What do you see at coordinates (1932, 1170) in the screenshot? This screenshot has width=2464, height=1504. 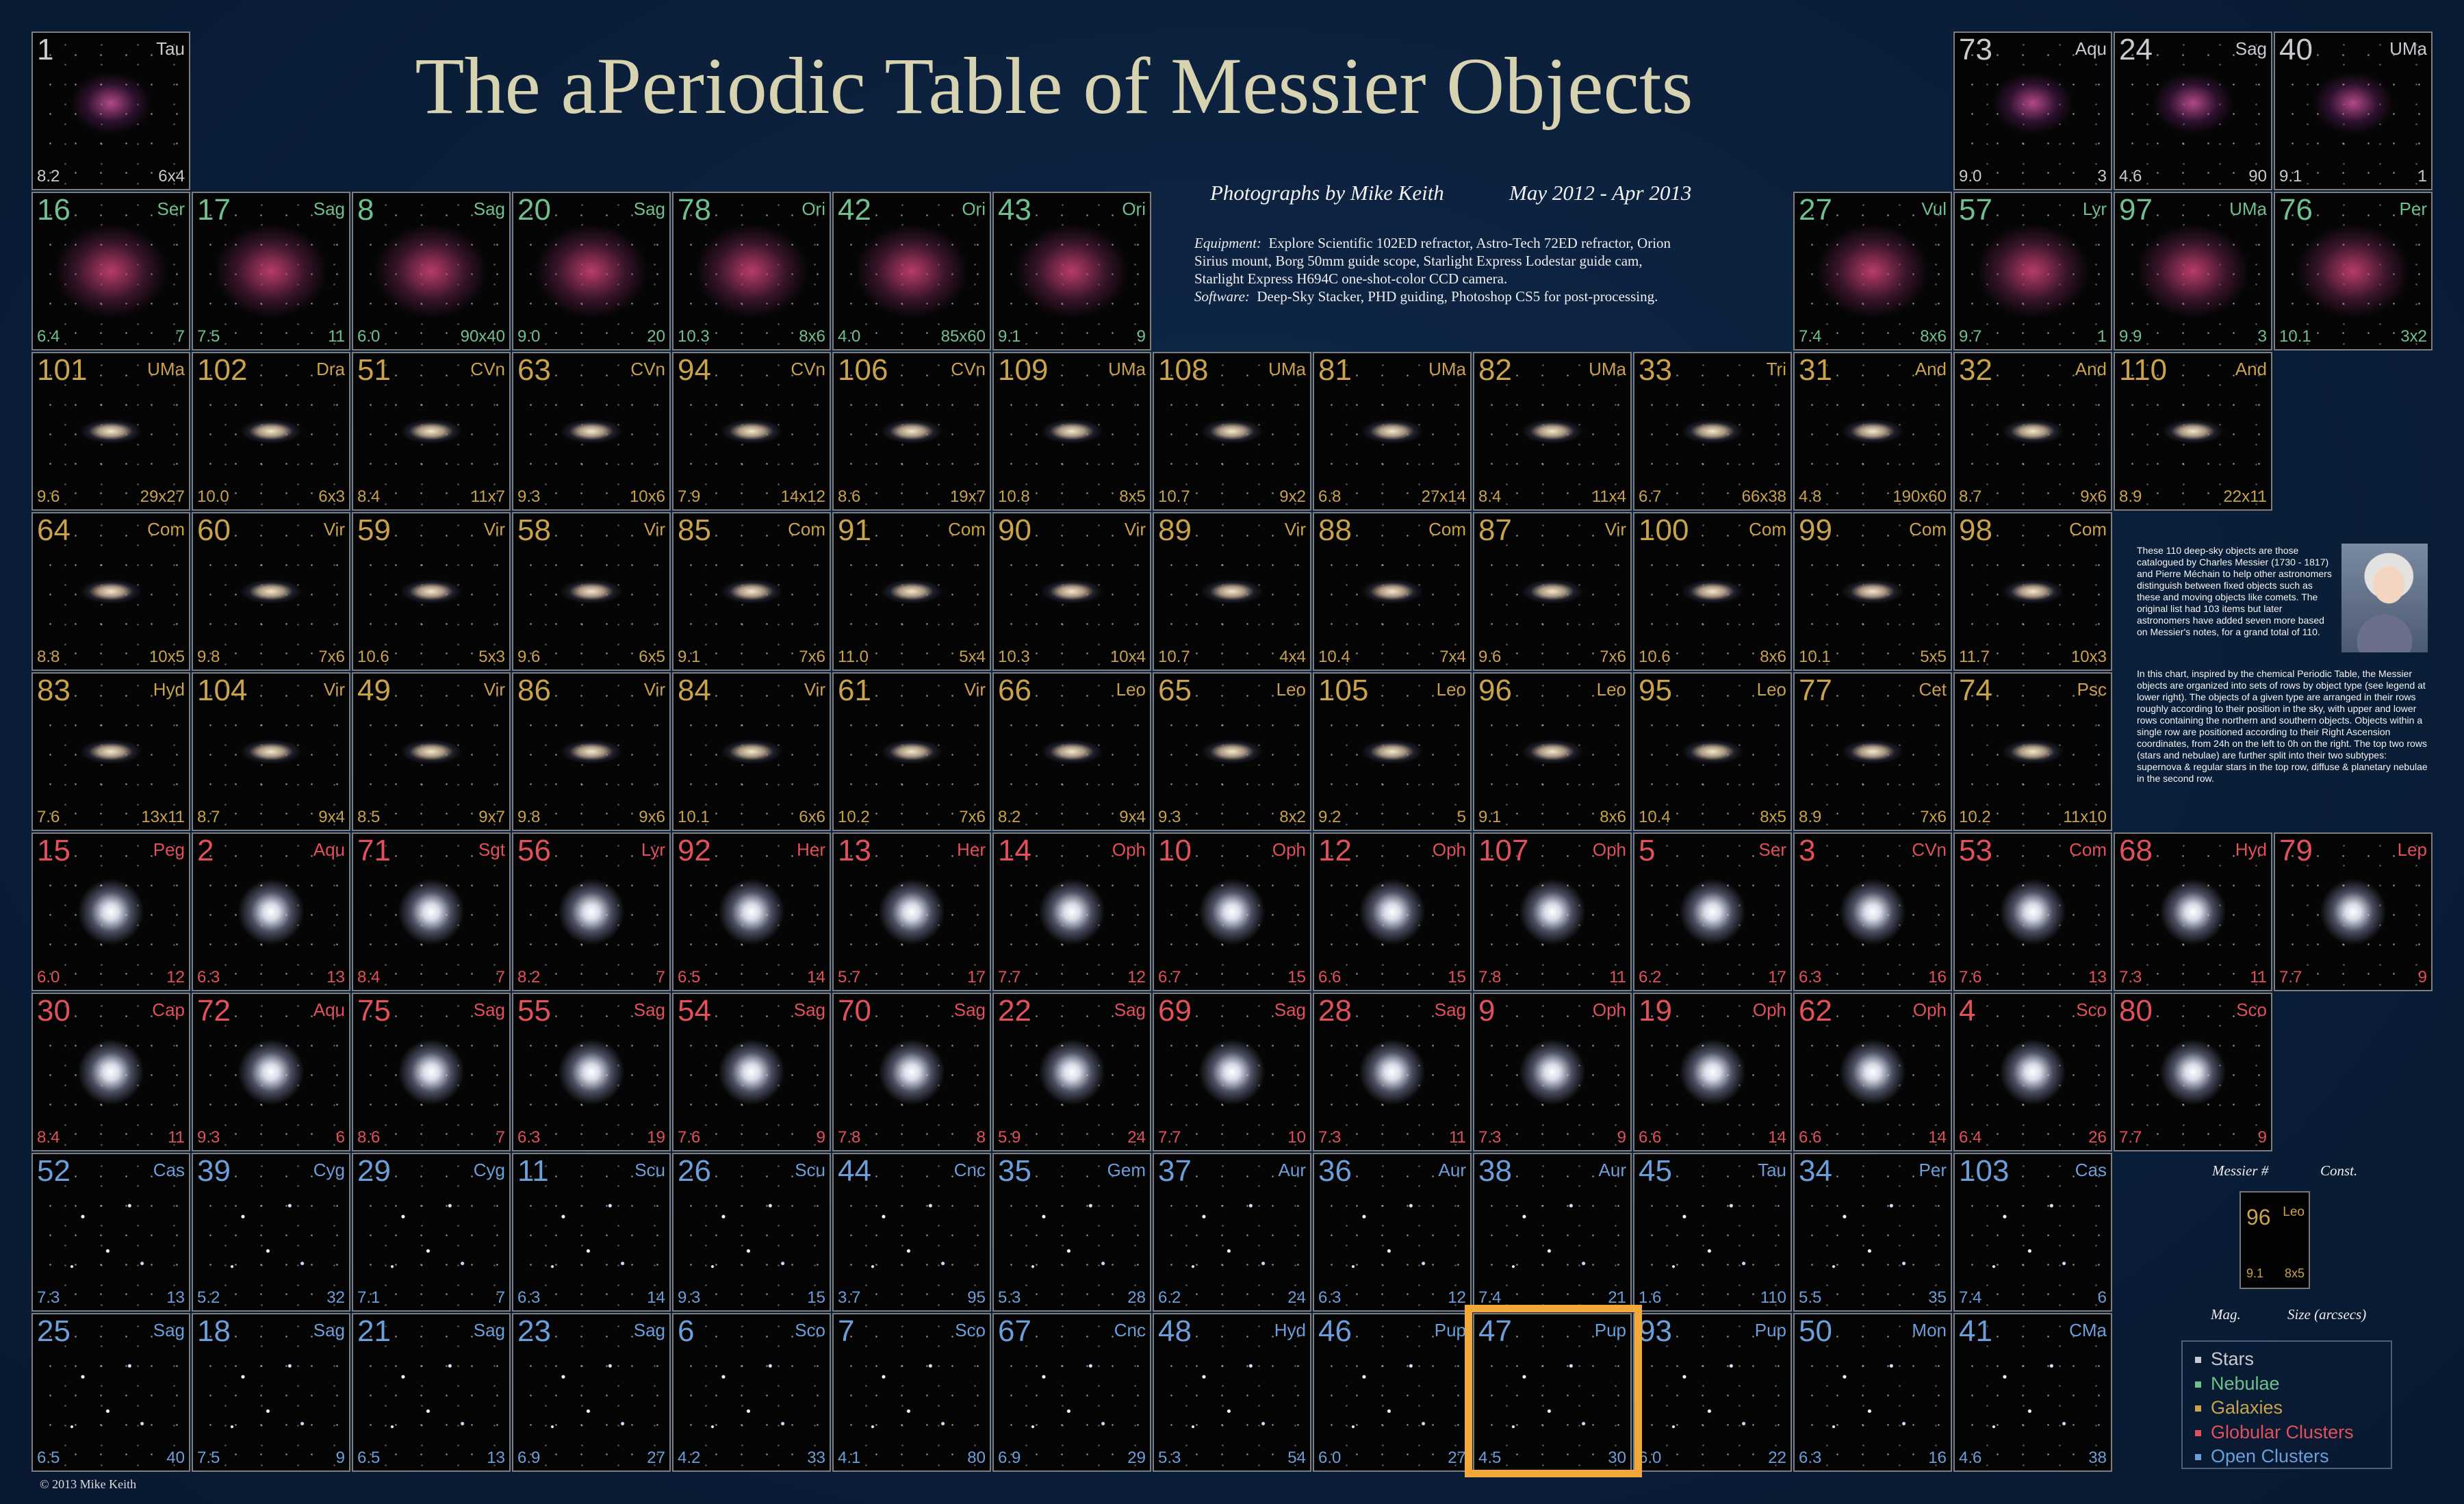 I see `constellation: Per` at bounding box center [1932, 1170].